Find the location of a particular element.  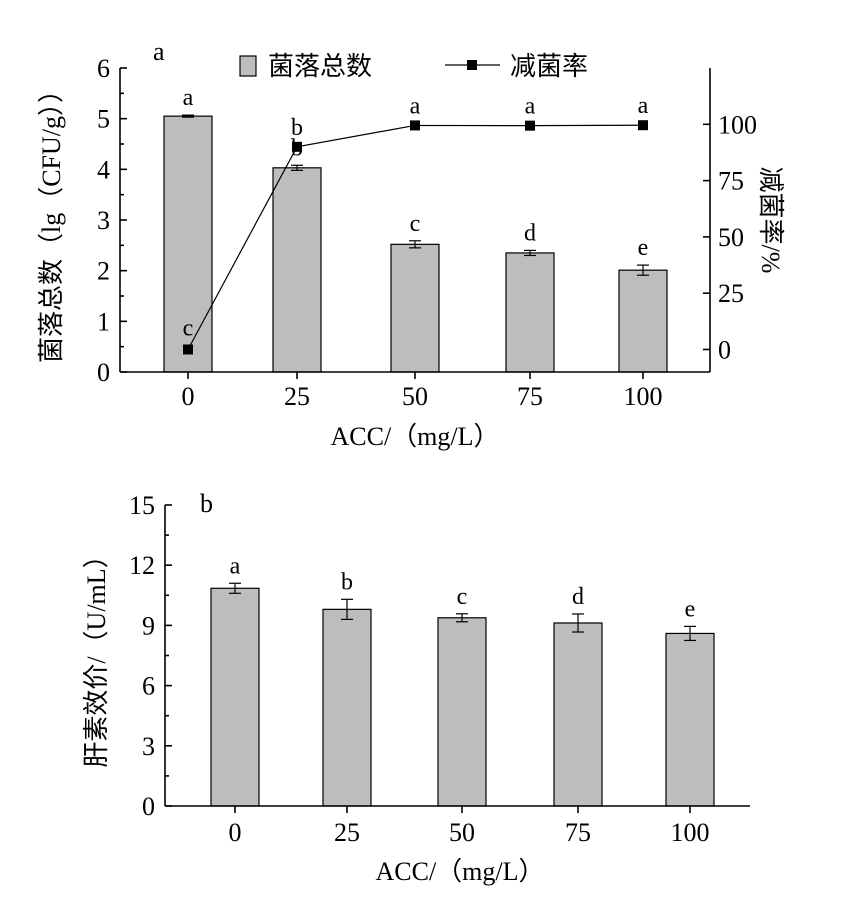

y2tick-label-2: 50 is located at coordinates (731, 237).